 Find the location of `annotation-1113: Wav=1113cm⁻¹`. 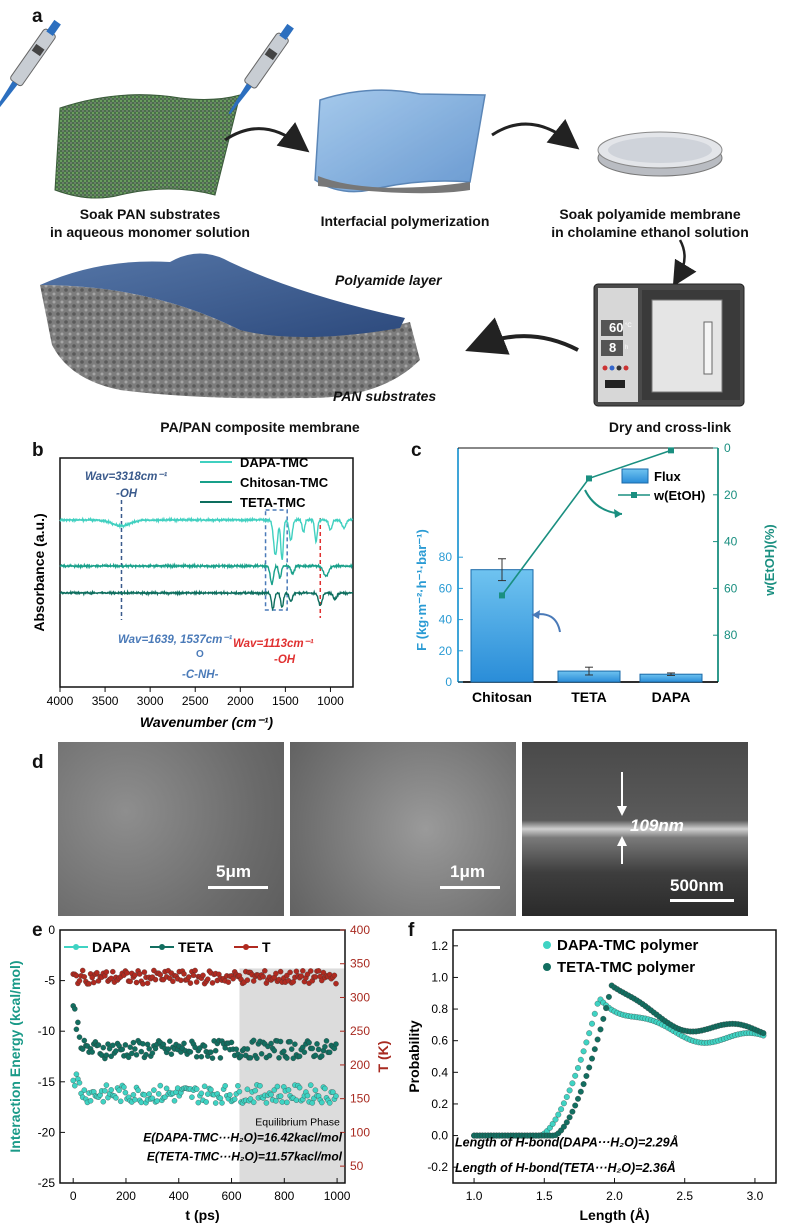

annotation-1113: Wav=1113cm⁻¹ is located at coordinates (273, 644).